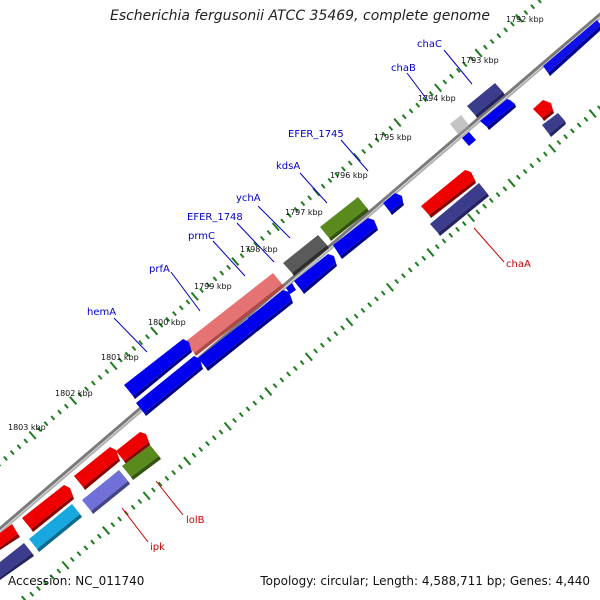  Describe the element at coordinates (27, 427) in the screenshot. I see `kbp-label: 1803 kbp` at that location.